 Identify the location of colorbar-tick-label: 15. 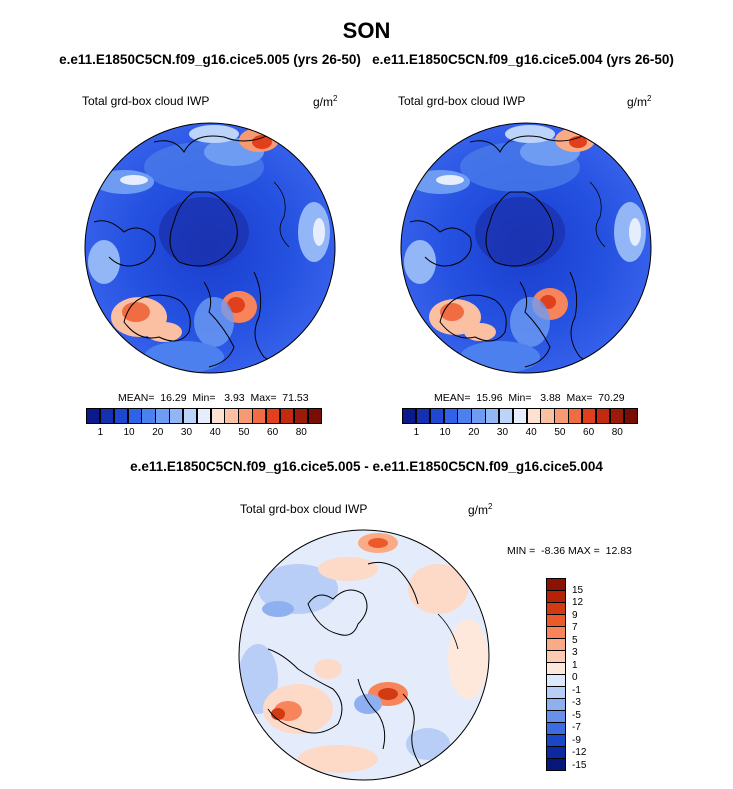
(578, 590).